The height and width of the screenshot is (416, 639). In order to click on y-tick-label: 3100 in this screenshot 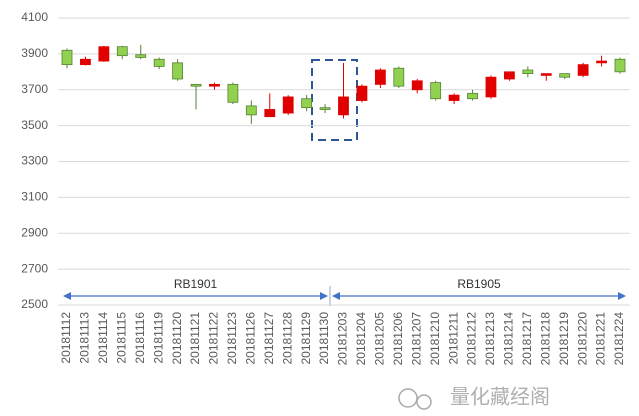, I will do `click(34, 197)`.